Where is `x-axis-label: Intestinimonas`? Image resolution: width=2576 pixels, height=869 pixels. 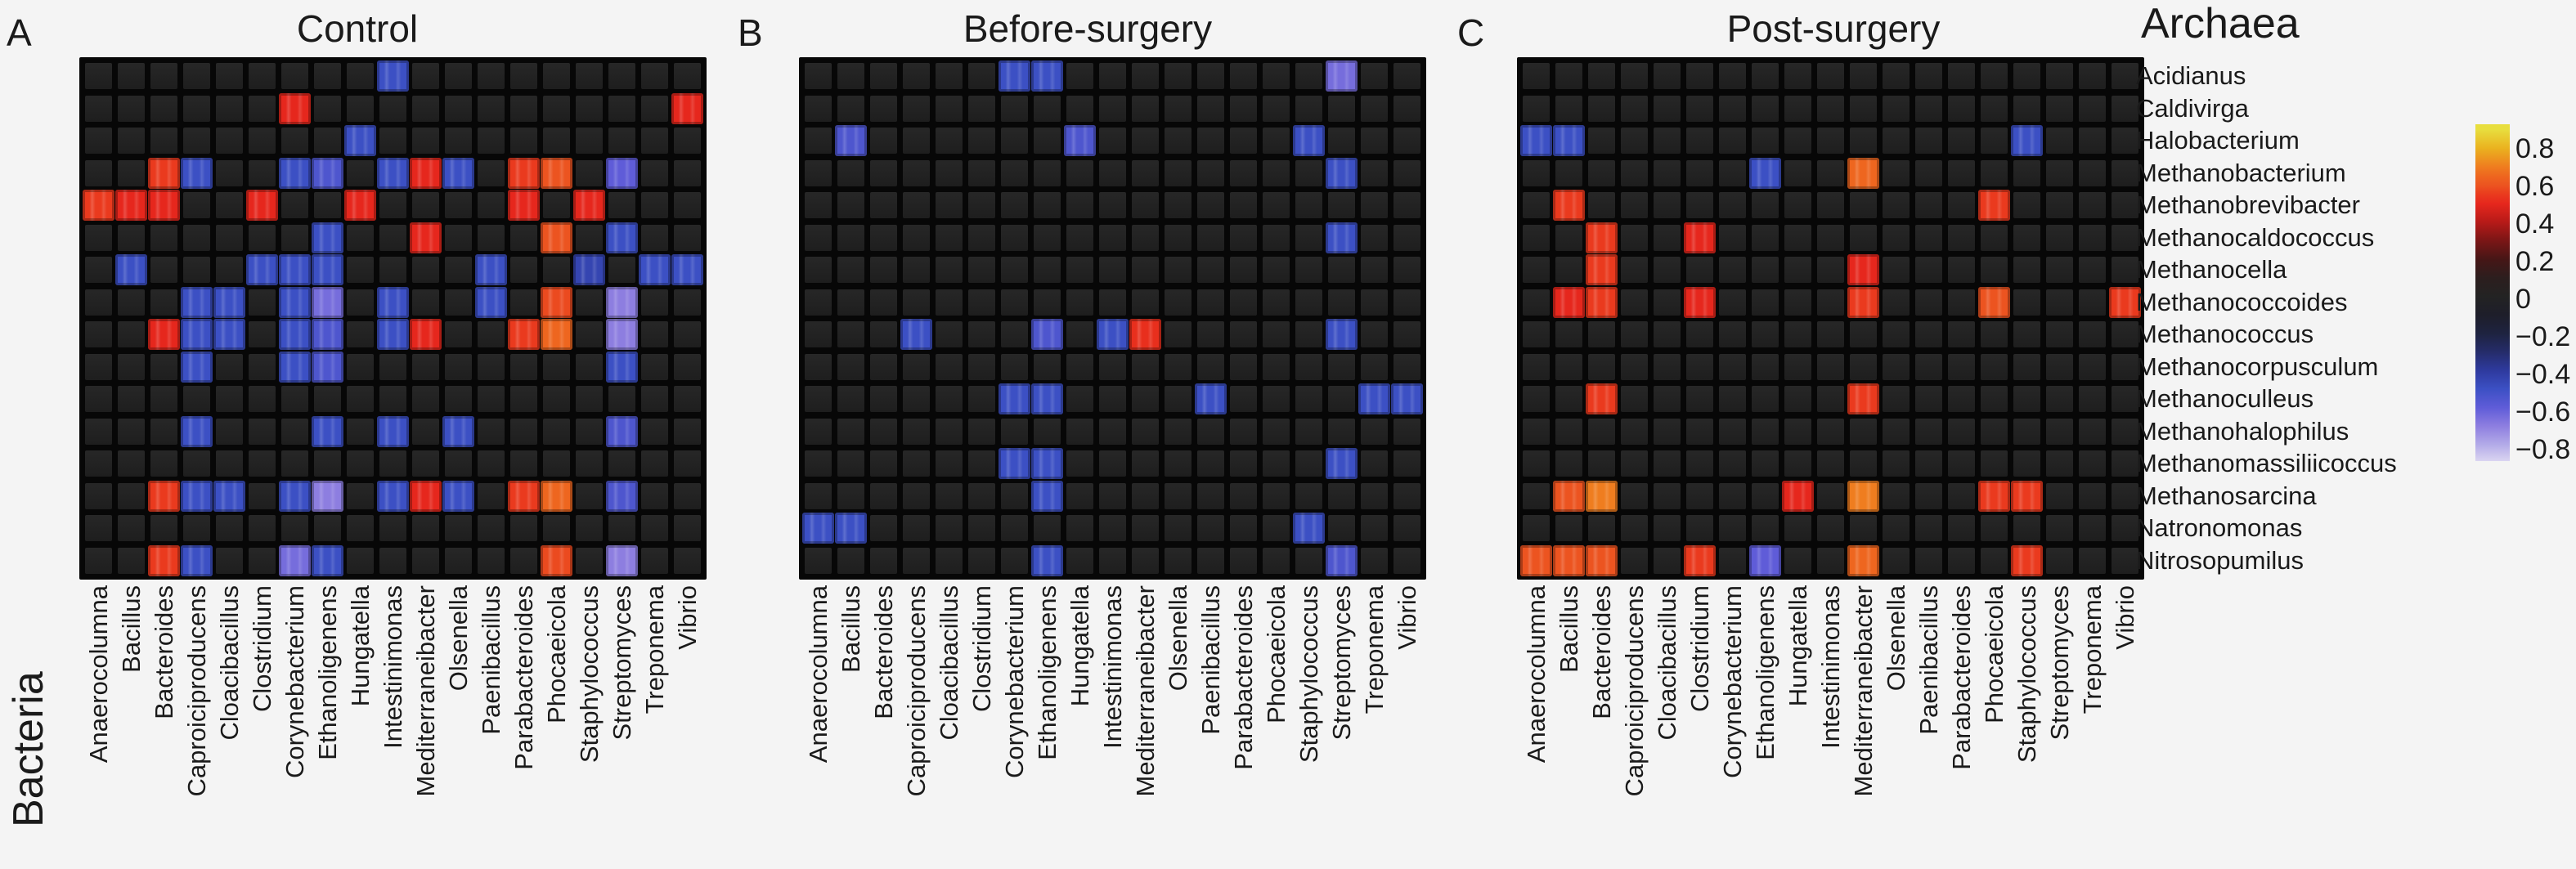 x-axis-label: Intestinimonas is located at coordinates (392, 667).